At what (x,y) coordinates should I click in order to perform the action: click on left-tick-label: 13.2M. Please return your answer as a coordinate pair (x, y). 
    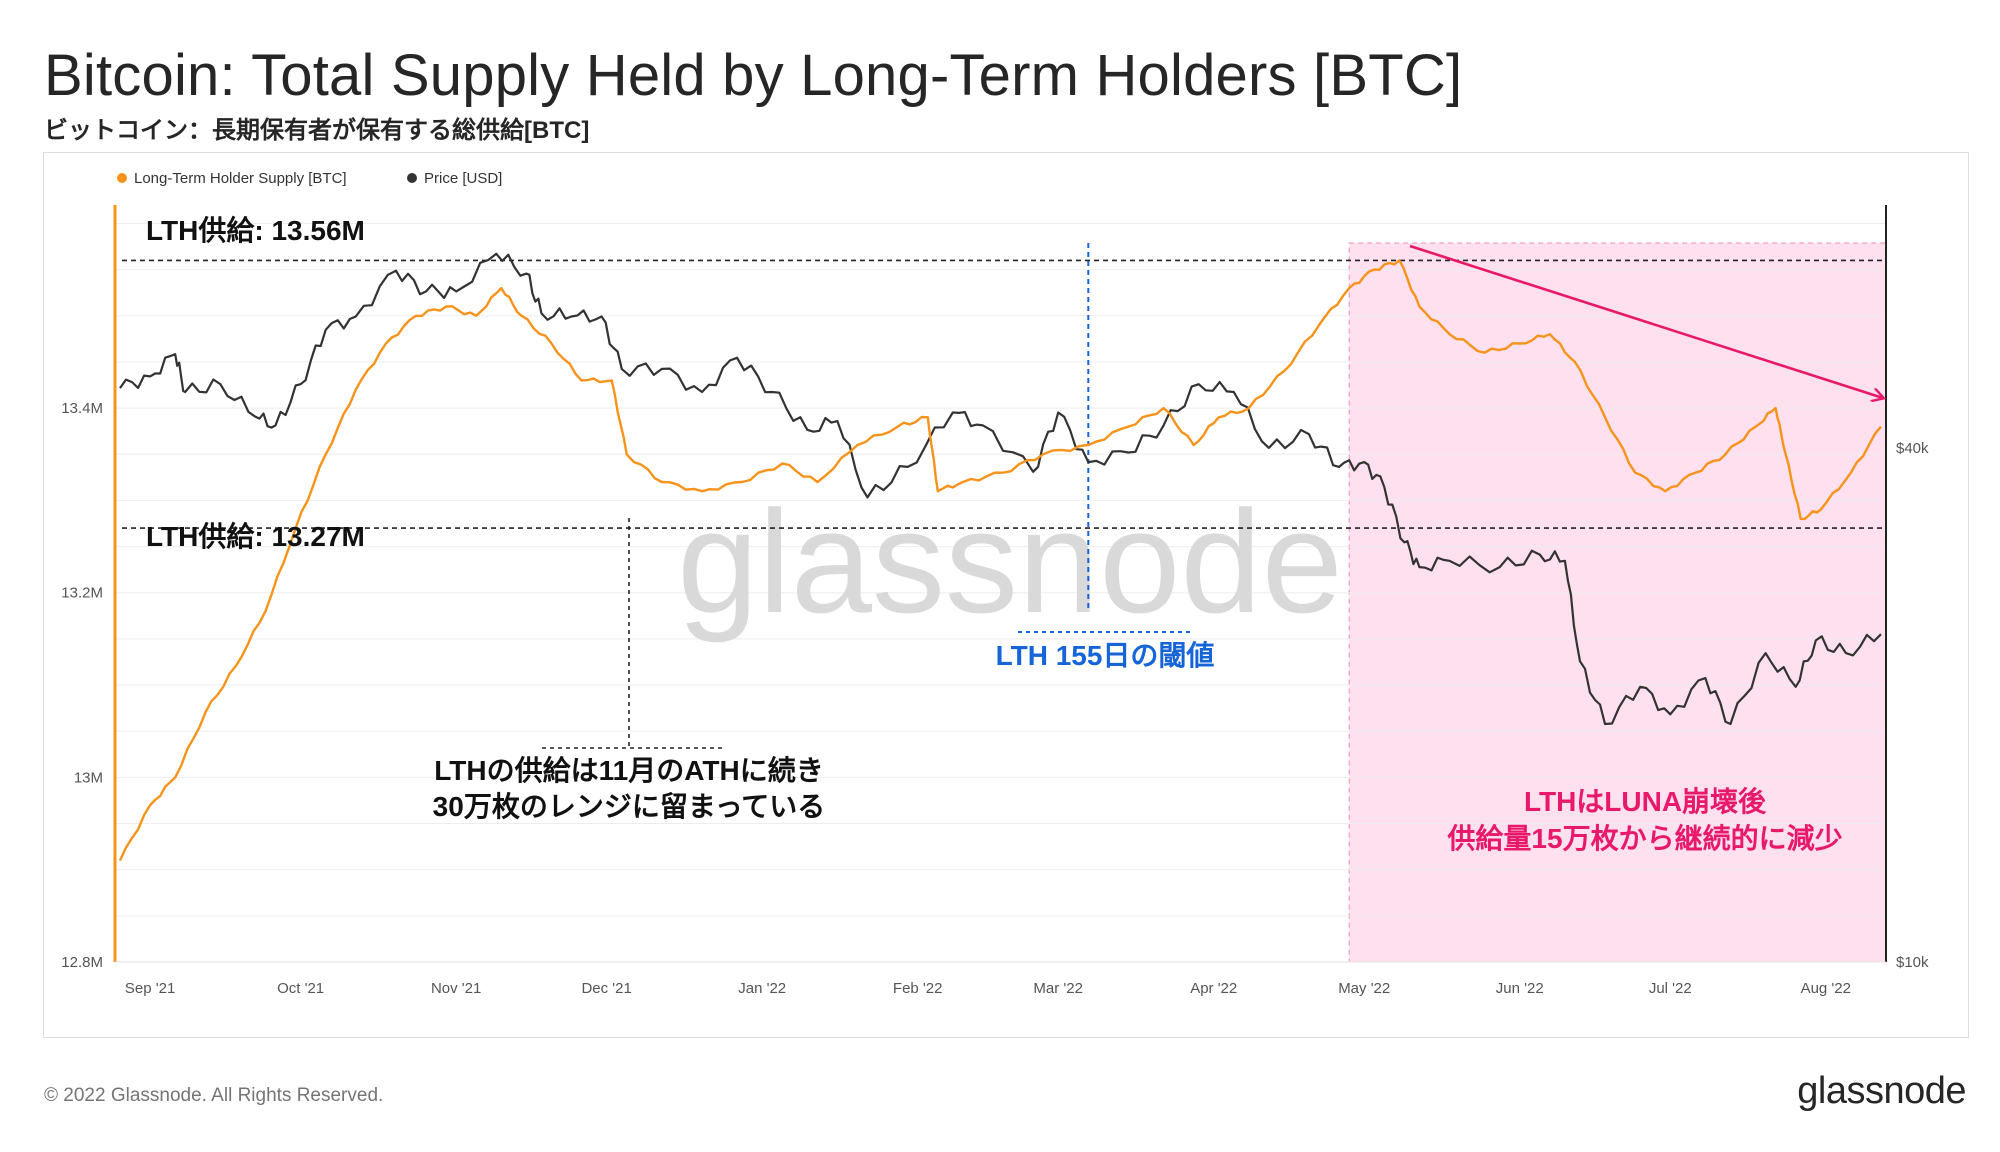
    Looking at the image, I should click on (82, 593).